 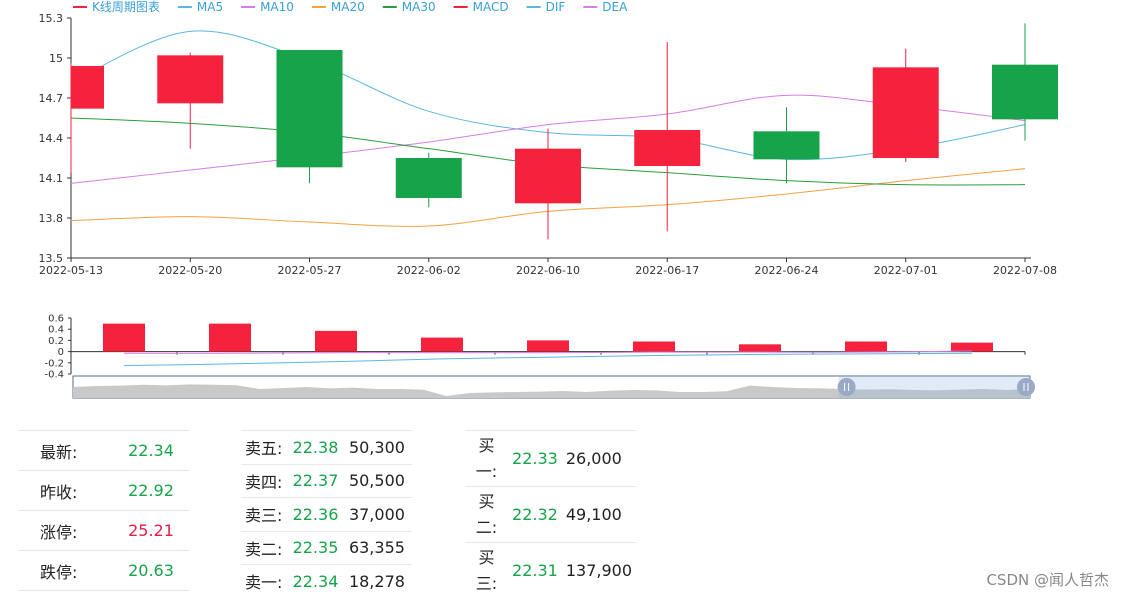 I want to click on table-row: 卖四: 22.37 50,500, so click(x=326, y=481).